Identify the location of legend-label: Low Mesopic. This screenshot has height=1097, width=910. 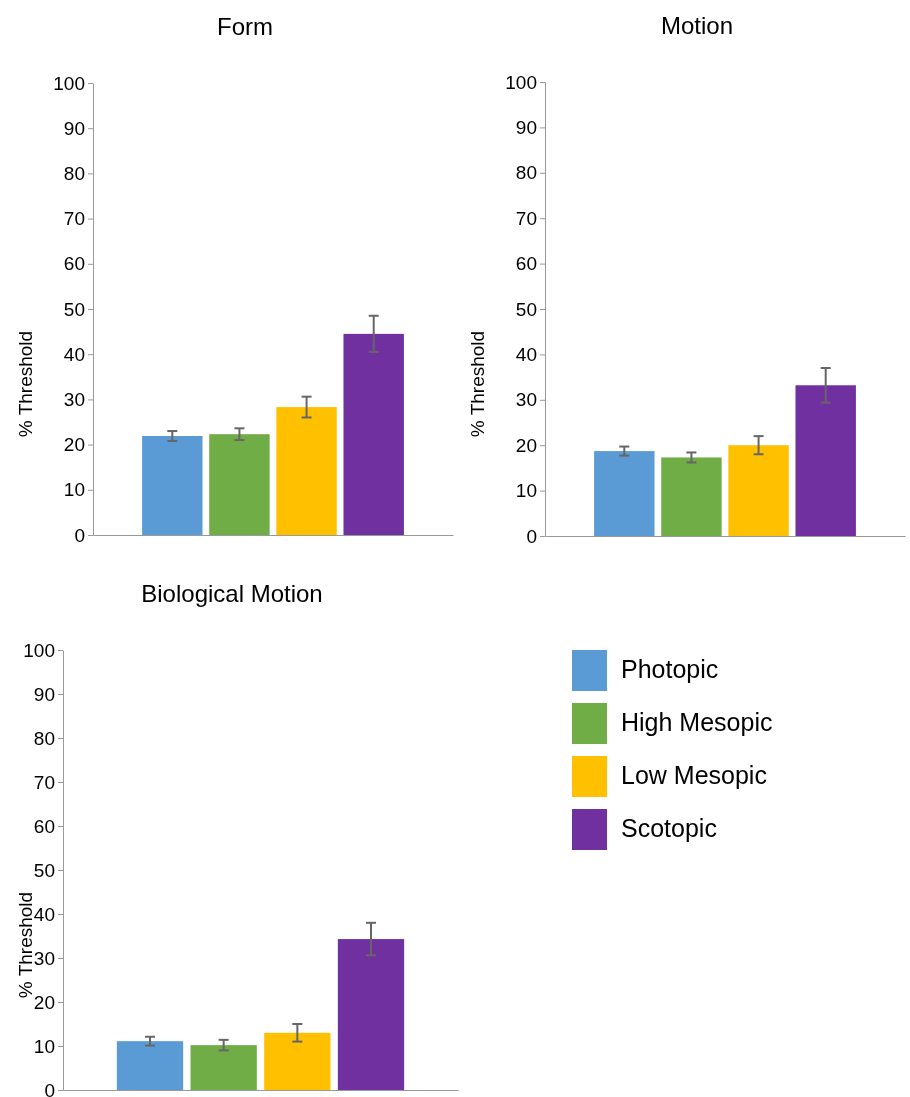
(694, 775).